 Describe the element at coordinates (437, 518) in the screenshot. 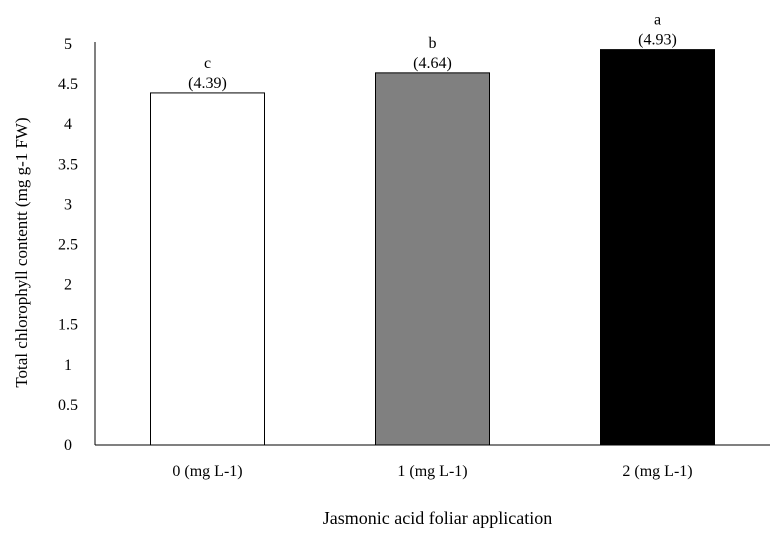

I see `x-axis-label: Jasmonic acid foliar application` at that location.